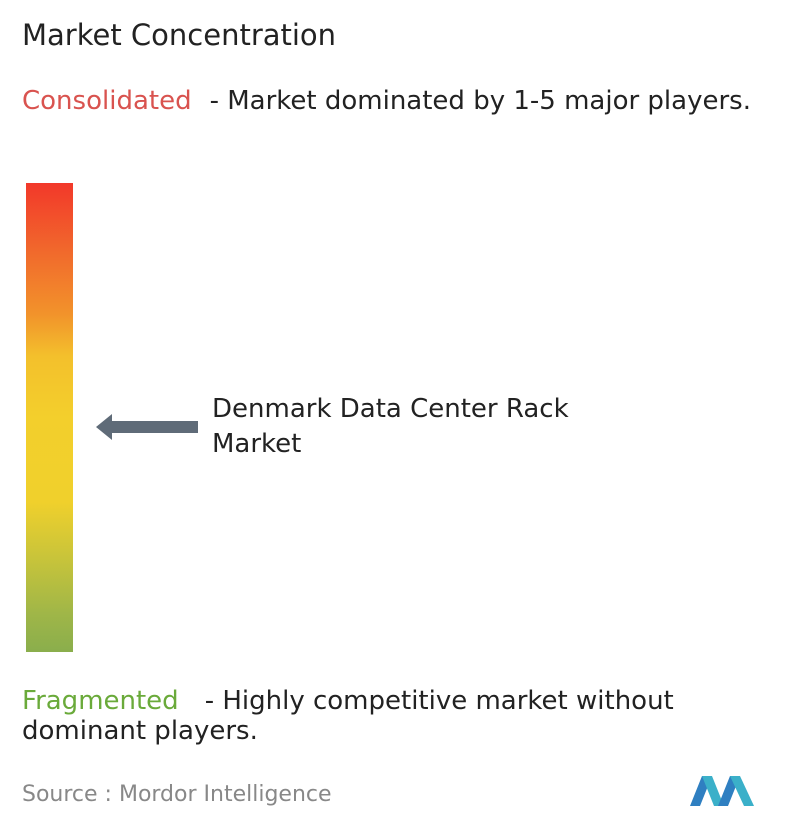 This screenshot has height=834, width=796. What do you see at coordinates (100, 701) in the screenshot?
I see `fragmented-label: Fragmented` at bounding box center [100, 701].